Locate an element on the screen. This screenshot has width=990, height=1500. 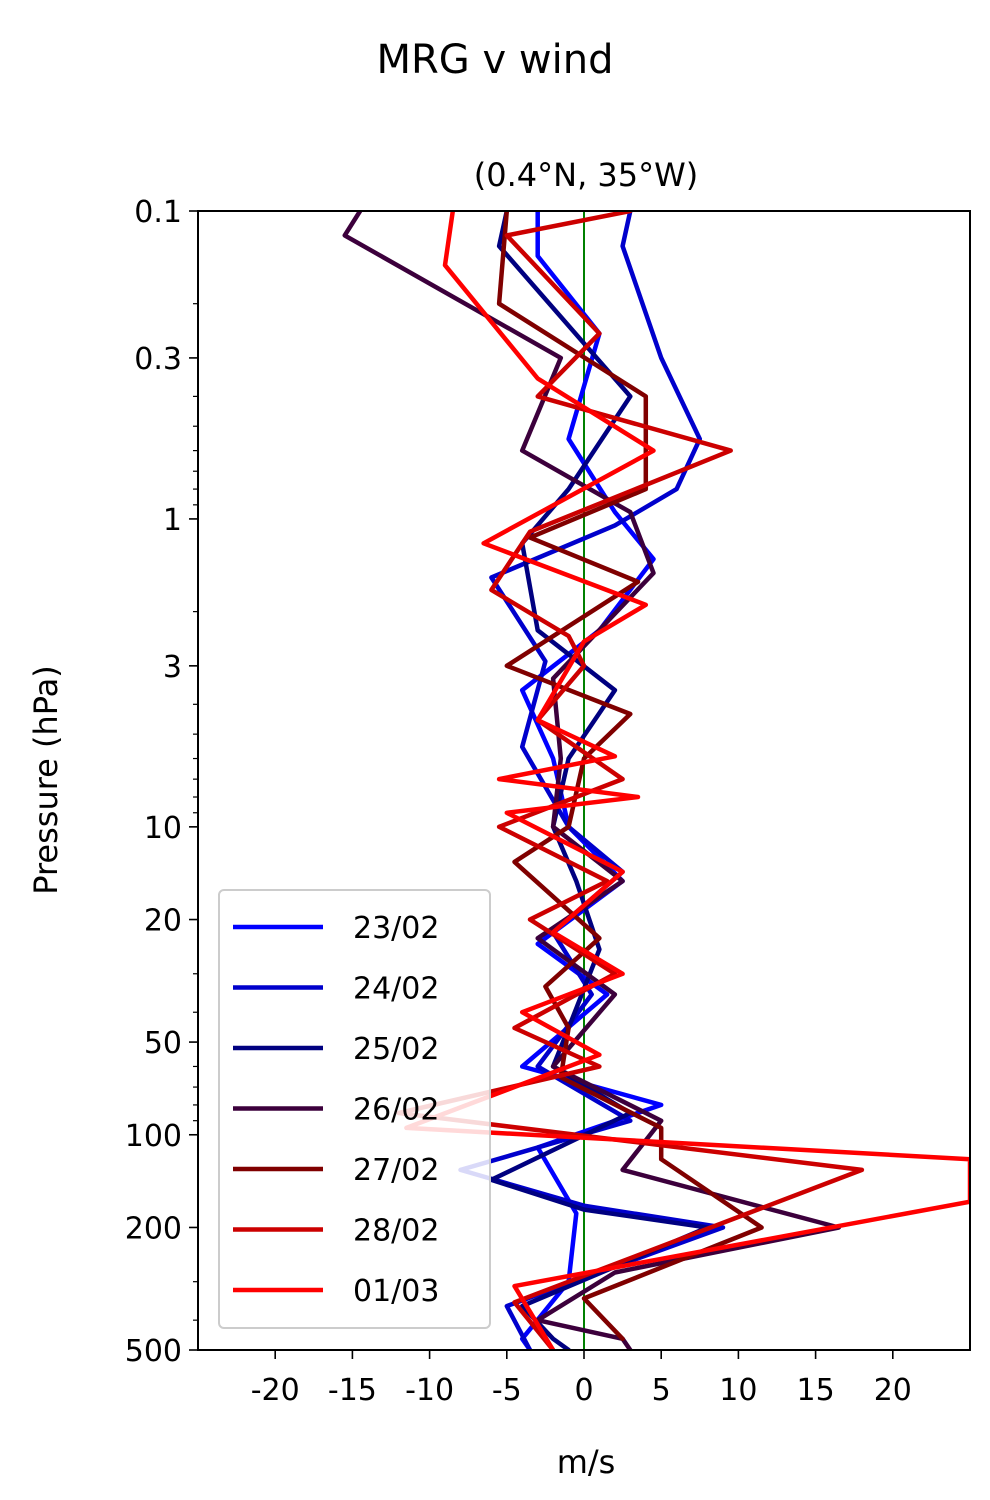
x-tick-label: 20 is located at coordinates (893, 1390).